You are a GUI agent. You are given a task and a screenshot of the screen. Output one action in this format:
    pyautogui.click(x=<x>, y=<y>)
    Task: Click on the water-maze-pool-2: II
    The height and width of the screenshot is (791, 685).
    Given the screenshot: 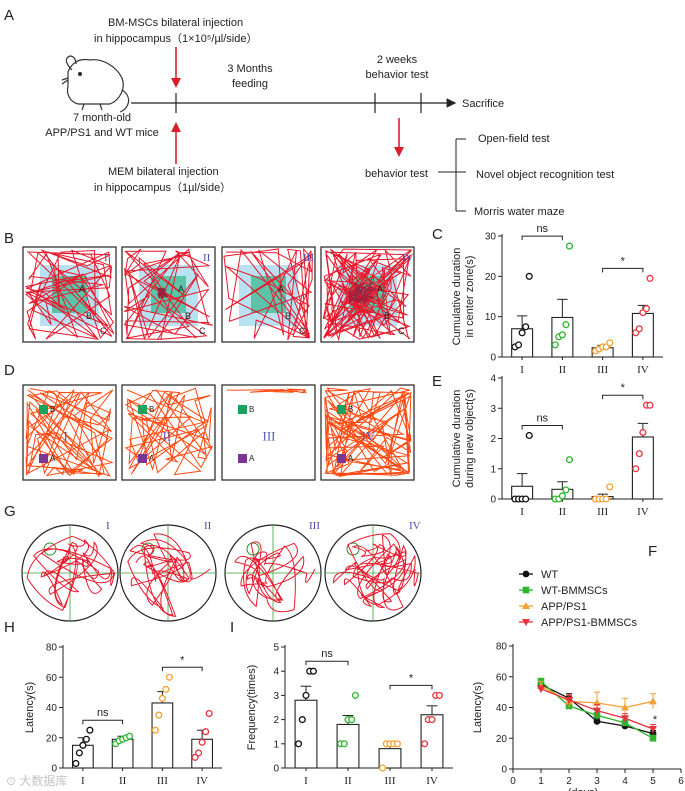 What is the action you would take?
    pyautogui.click(x=168, y=571)
    